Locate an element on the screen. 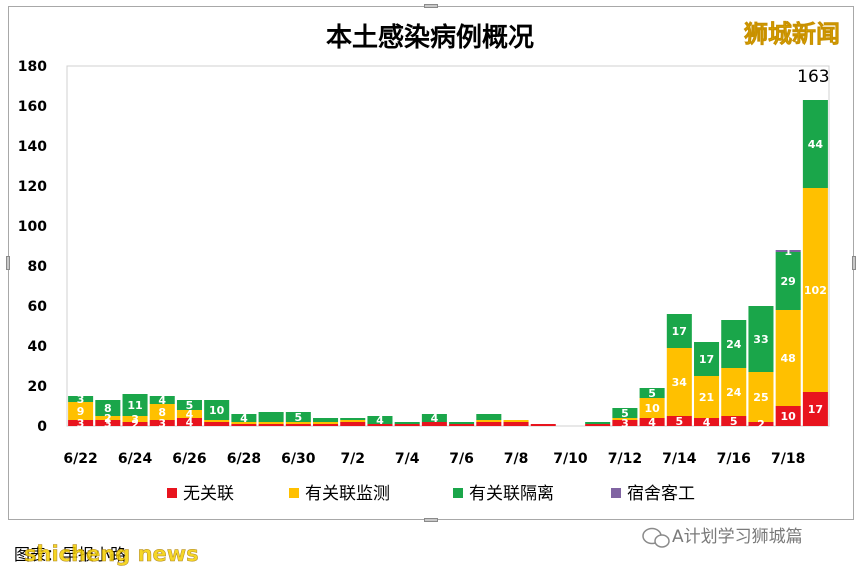  total-label: 163 is located at coordinates (813, 77).